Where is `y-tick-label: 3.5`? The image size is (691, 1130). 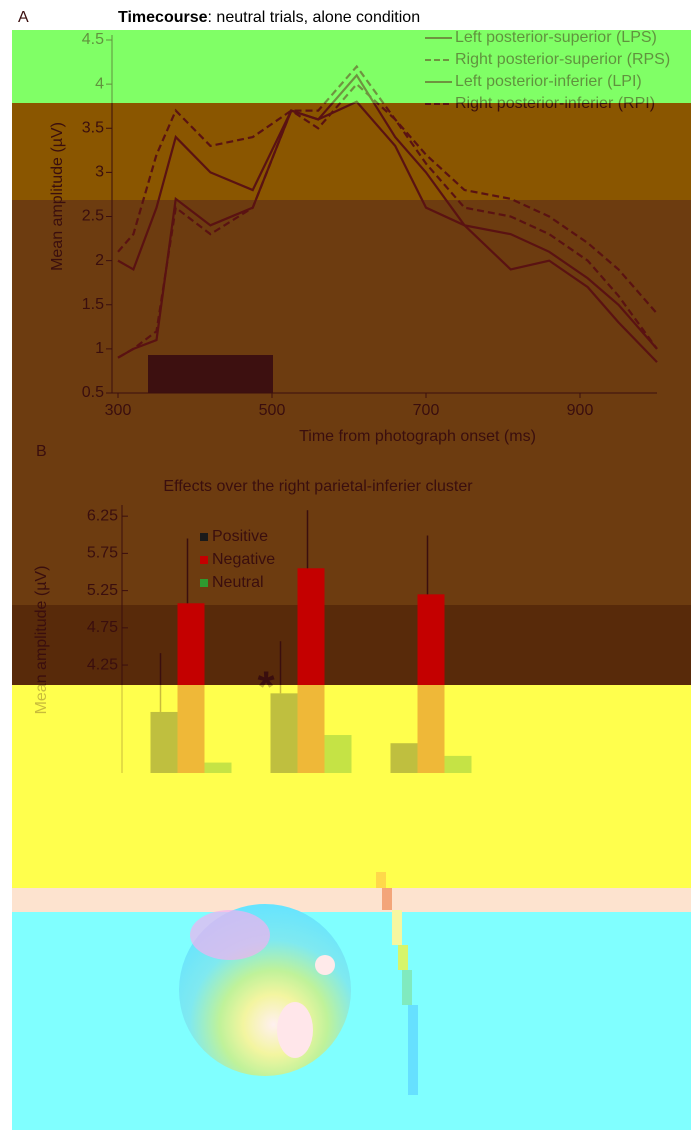 y-tick-label: 3.5 is located at coordinates (93, 127).